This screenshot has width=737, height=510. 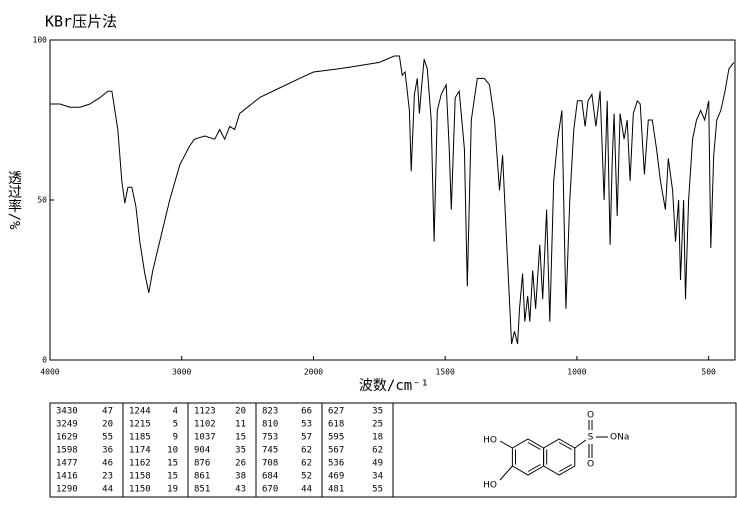 I want to click on wavenumber-cell: 745, so click(x=270, y=451).